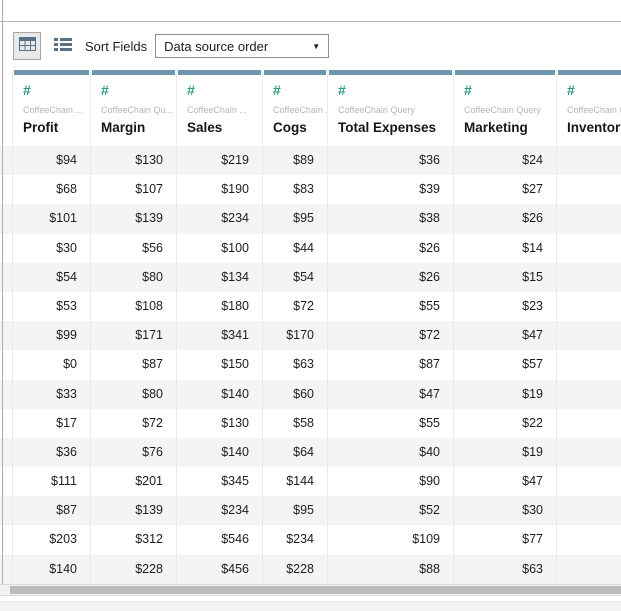 Image resolution: width=621 pixels, height=611 pixels. I want to click on sort-fields-label: Sort Fields, so click(116, 46).